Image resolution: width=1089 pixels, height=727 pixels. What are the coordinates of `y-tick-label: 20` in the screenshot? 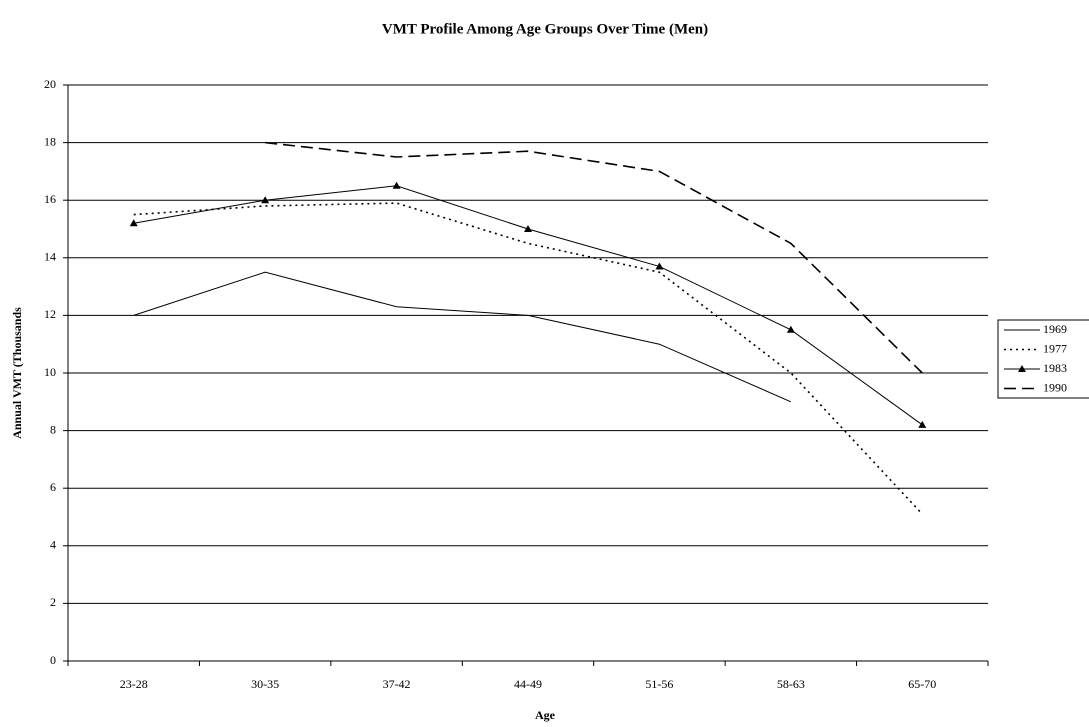 It's located at (50, 84).